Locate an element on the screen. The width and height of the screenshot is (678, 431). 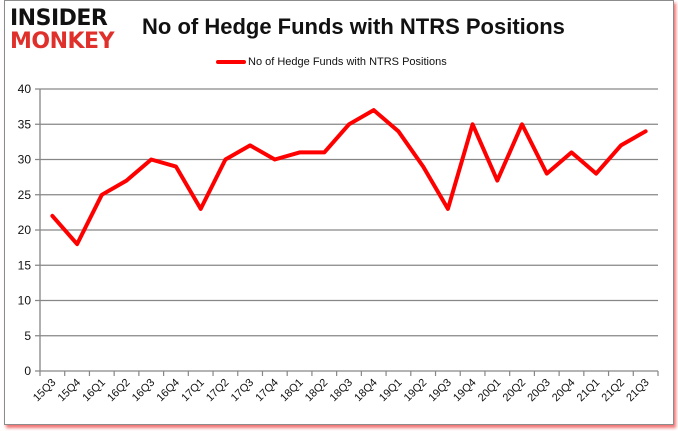
x-tick-label: 16Q4 is located at coordinates (169, 391).